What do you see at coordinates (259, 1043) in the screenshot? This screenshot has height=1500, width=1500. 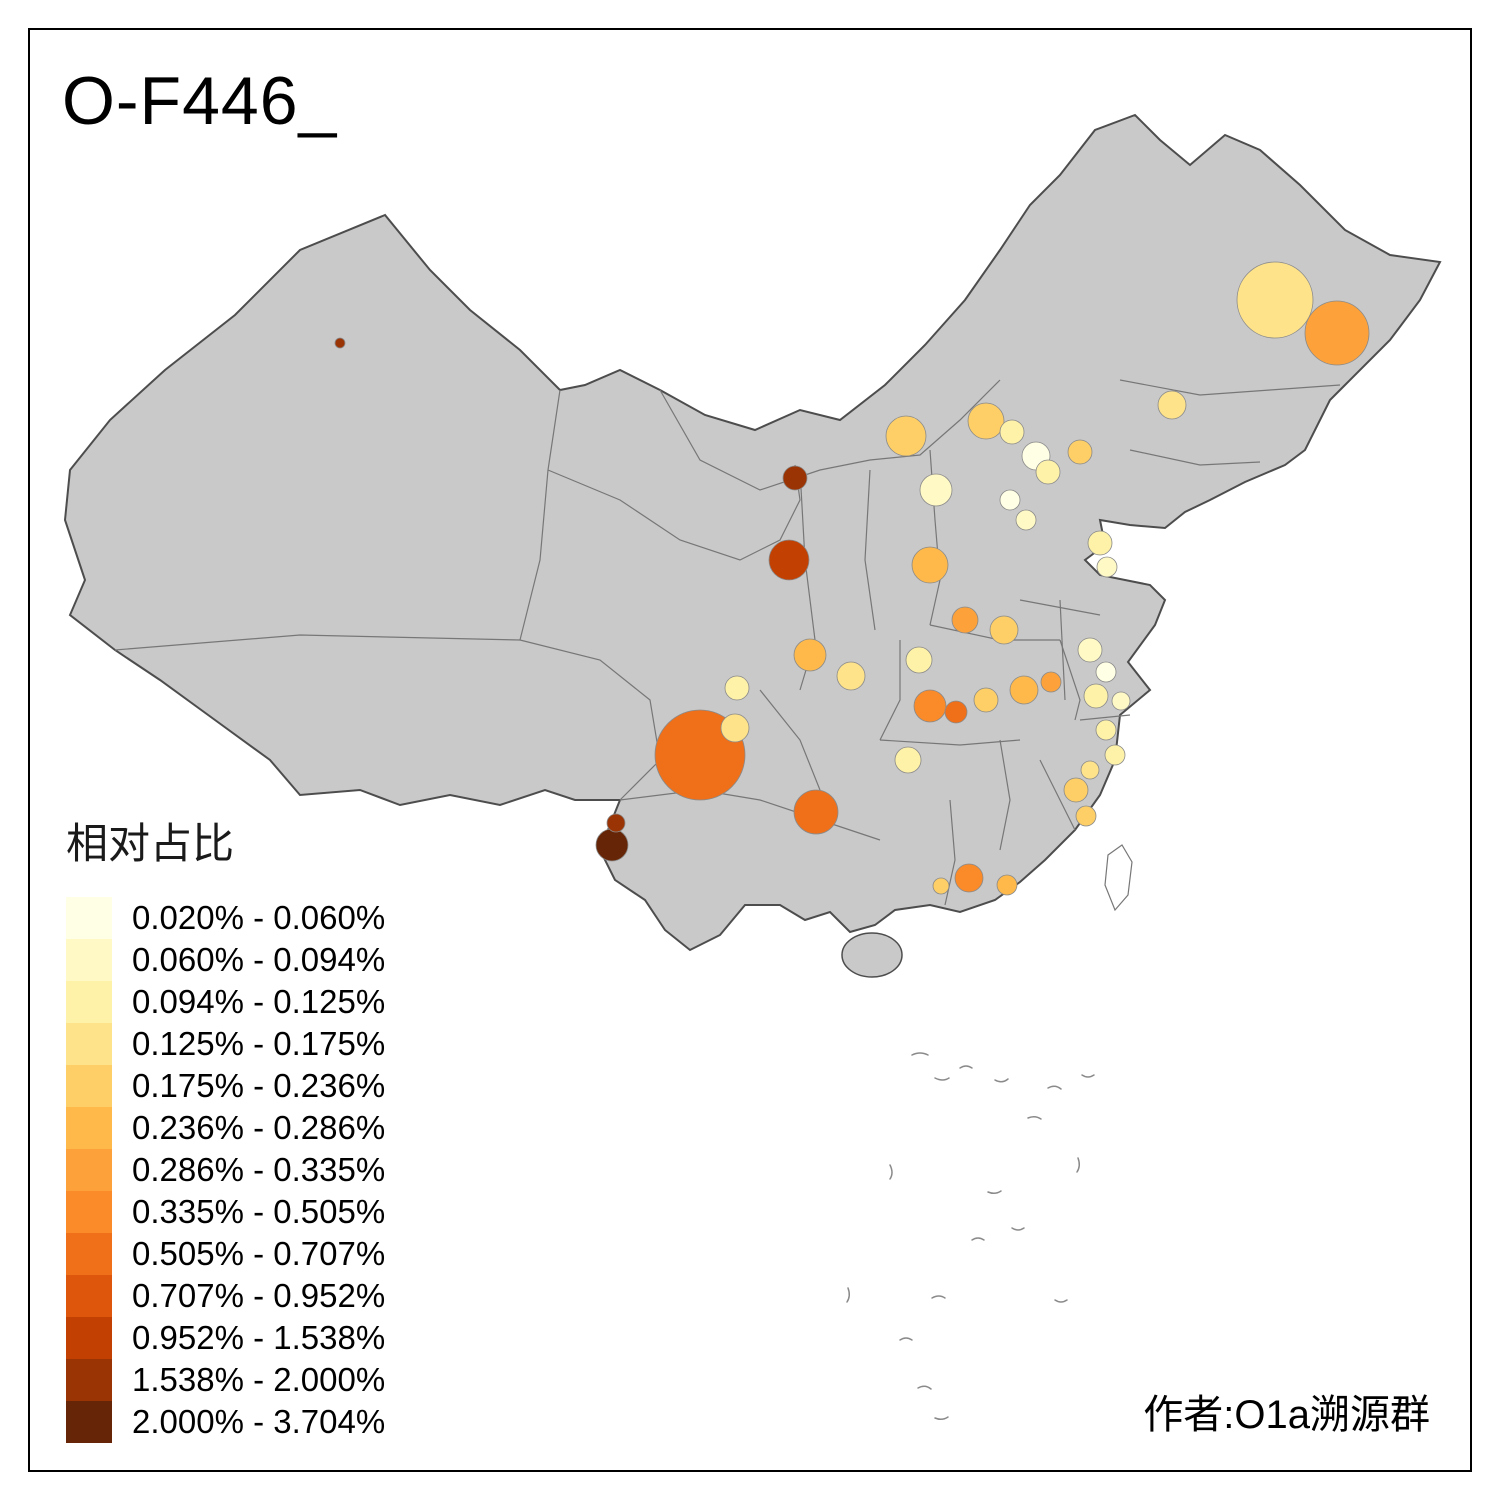 I see `legend-label: 0.125% - 0.175%` at bounding box center [259, 1043].